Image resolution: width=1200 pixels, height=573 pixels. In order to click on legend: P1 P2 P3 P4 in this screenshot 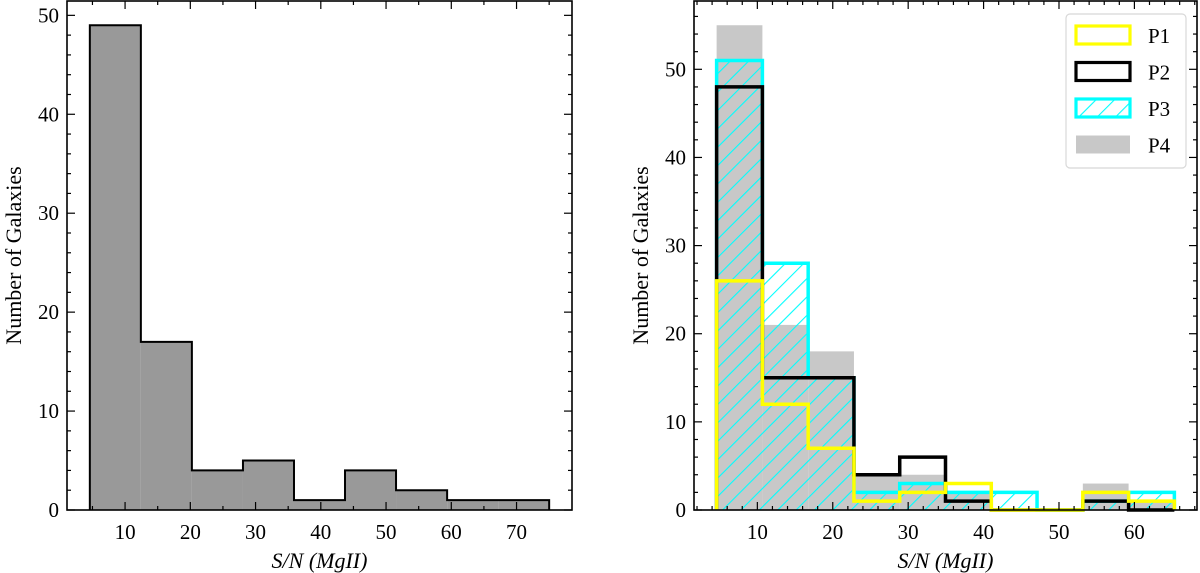, I will do `click(1126, 91)`.